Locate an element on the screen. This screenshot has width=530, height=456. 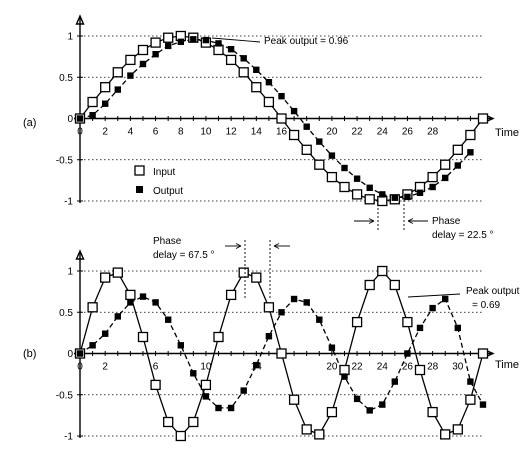
panel-a-ytick-label-2: 0 is located at coordinates (70, 119).